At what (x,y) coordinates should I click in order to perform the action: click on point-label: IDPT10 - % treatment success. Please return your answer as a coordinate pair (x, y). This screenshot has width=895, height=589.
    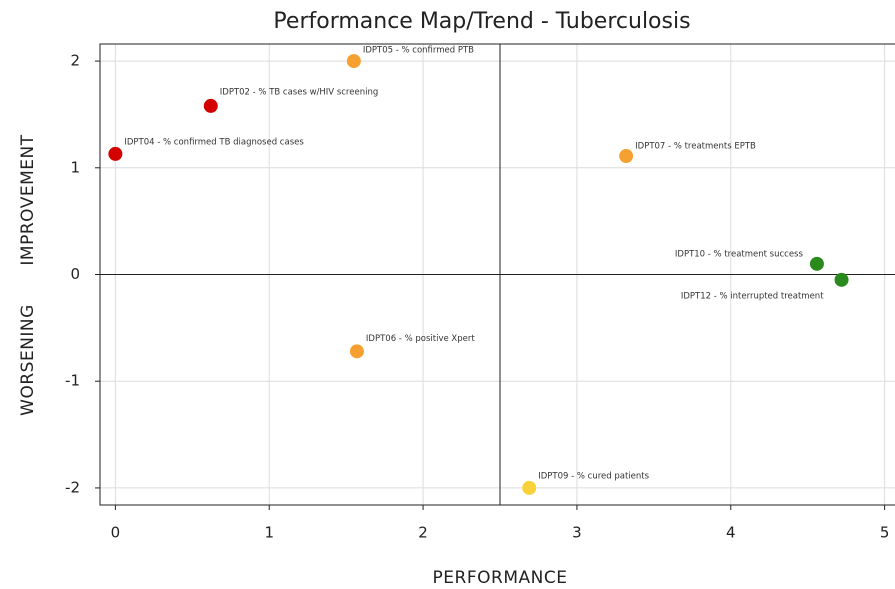
    Looking at the image, I should click on (739, 254).